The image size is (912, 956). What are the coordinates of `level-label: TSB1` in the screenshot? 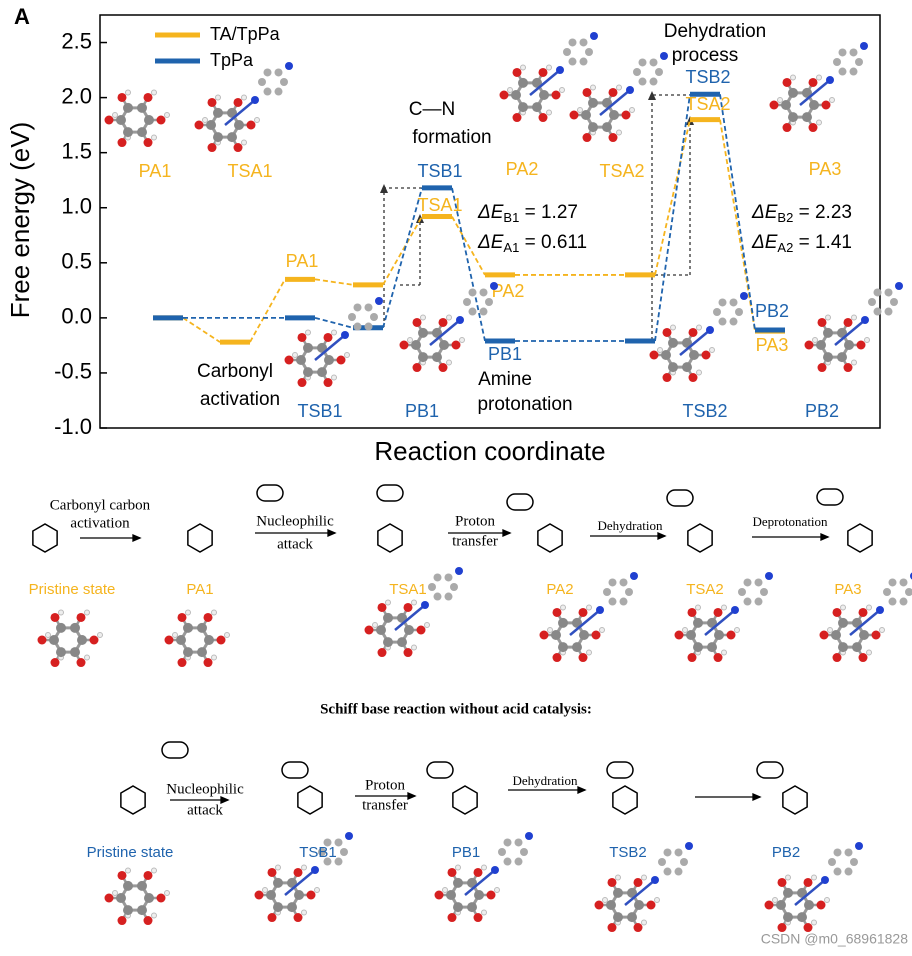 It's located at (439, 171).